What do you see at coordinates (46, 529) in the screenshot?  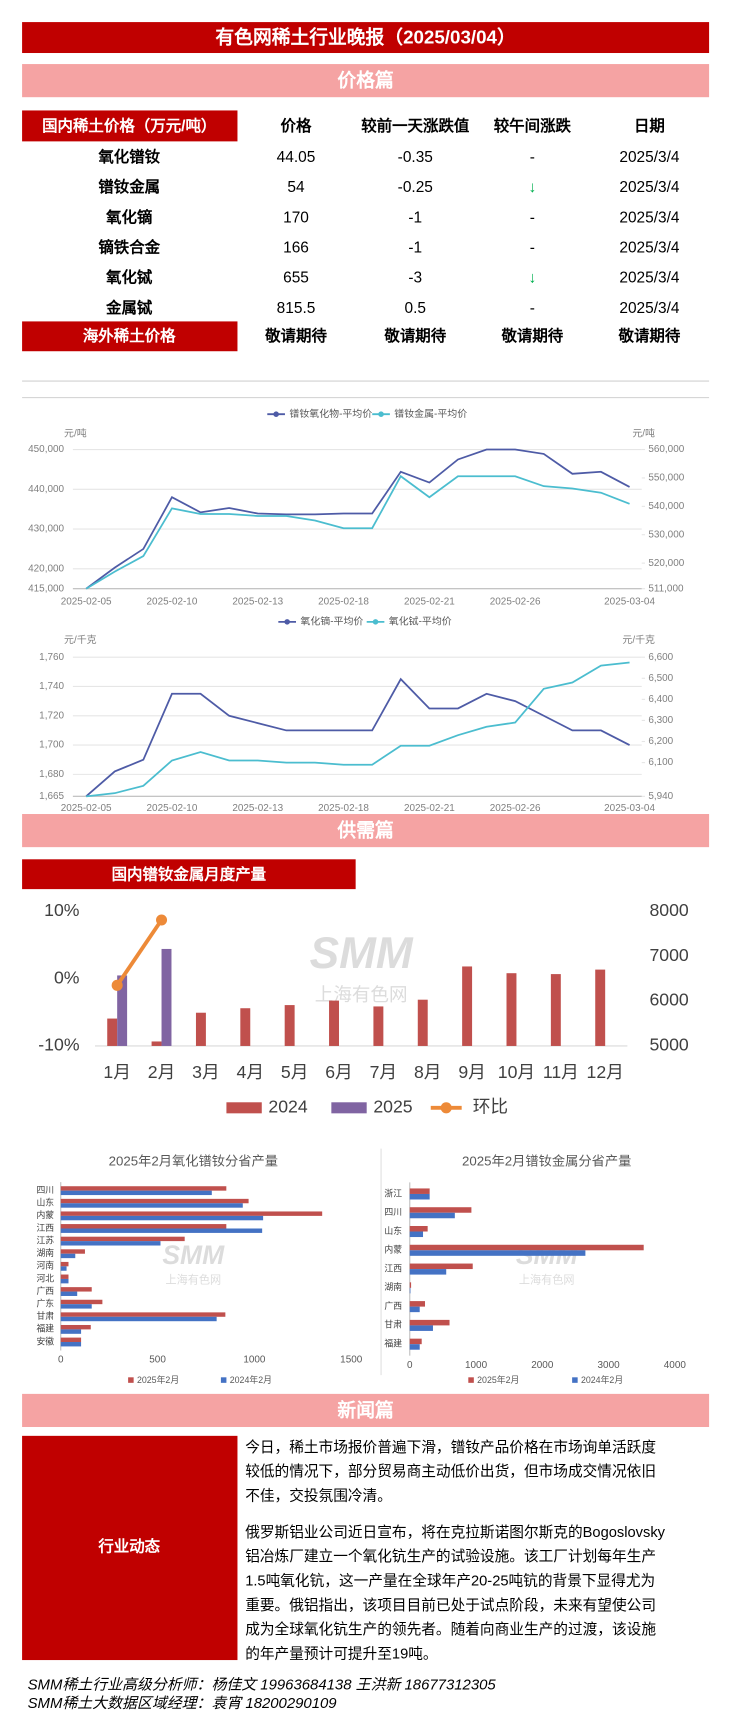 I see `y-tick-label: 430,000` at bounding box center [46, 529].